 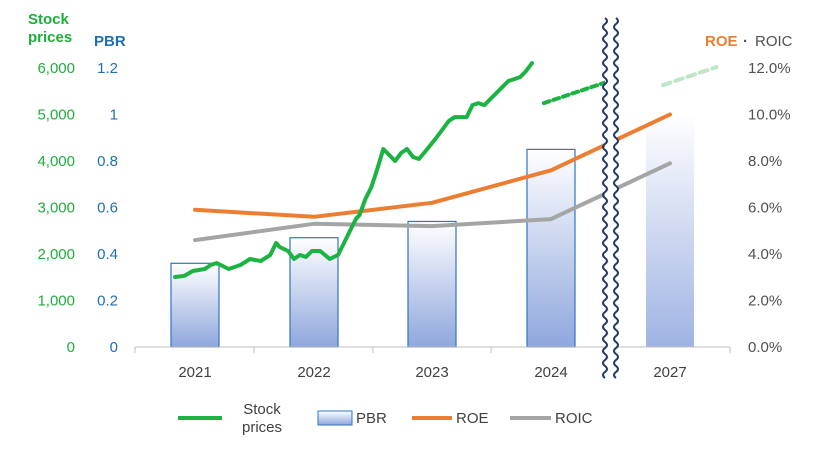 What do you see at coordinates (50, 37) in the screenshot?
I see `stock-axis-title-line2: prices` at bounding box center [50, 37].